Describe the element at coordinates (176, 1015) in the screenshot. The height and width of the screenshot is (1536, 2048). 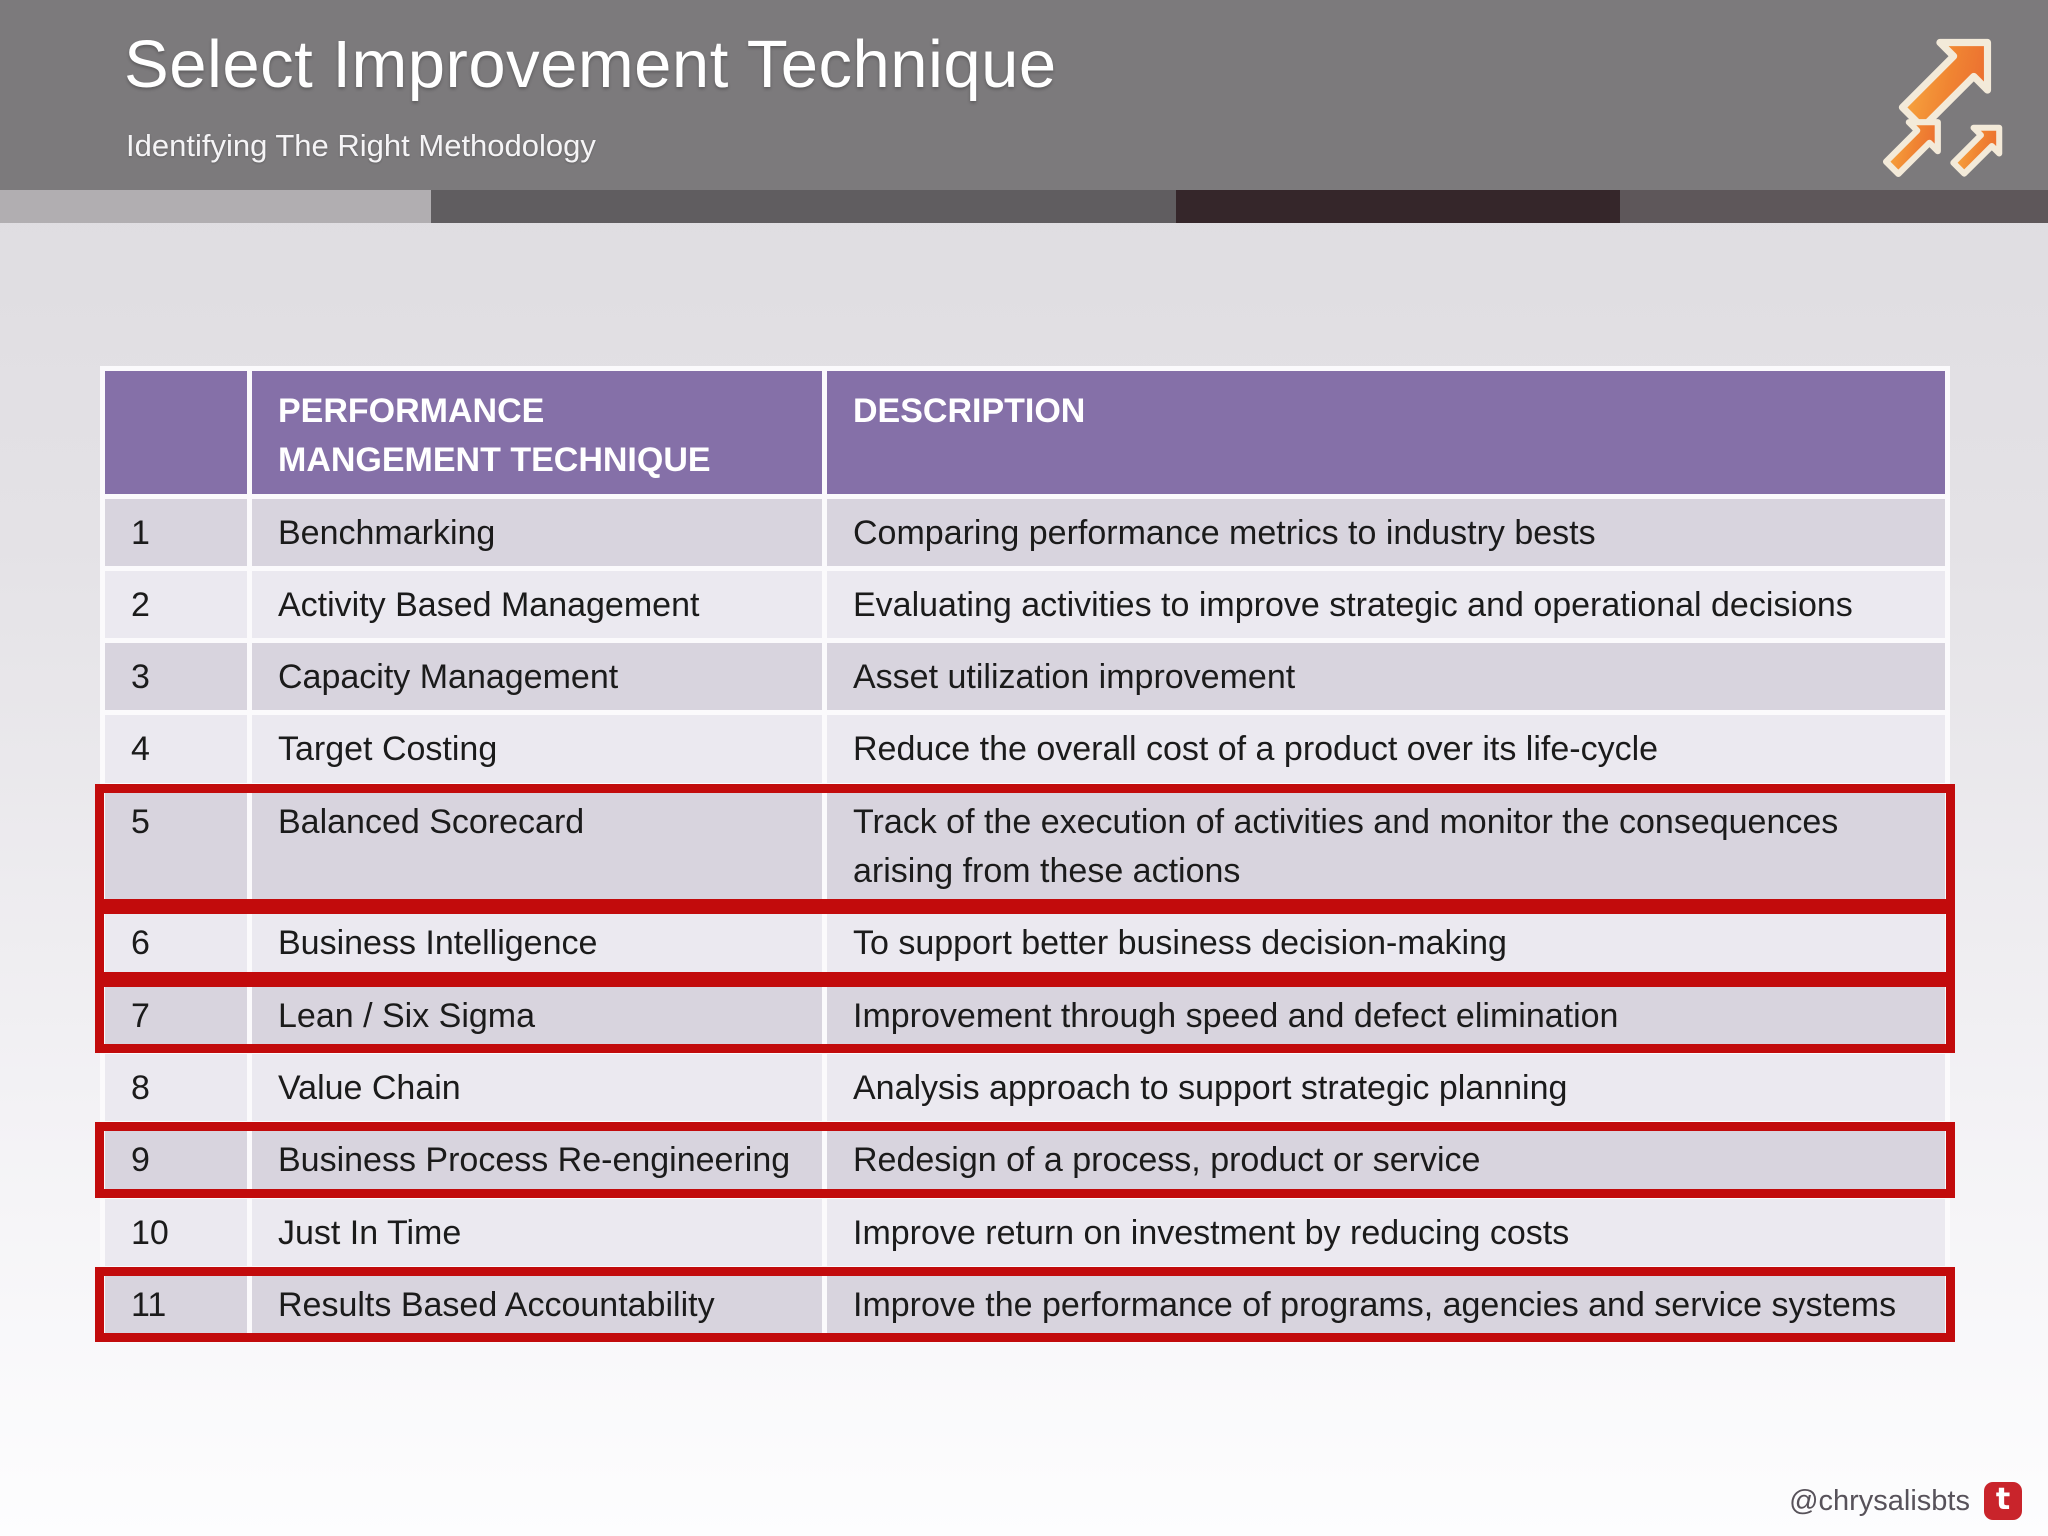
I see `cell-number: 7` at that location.